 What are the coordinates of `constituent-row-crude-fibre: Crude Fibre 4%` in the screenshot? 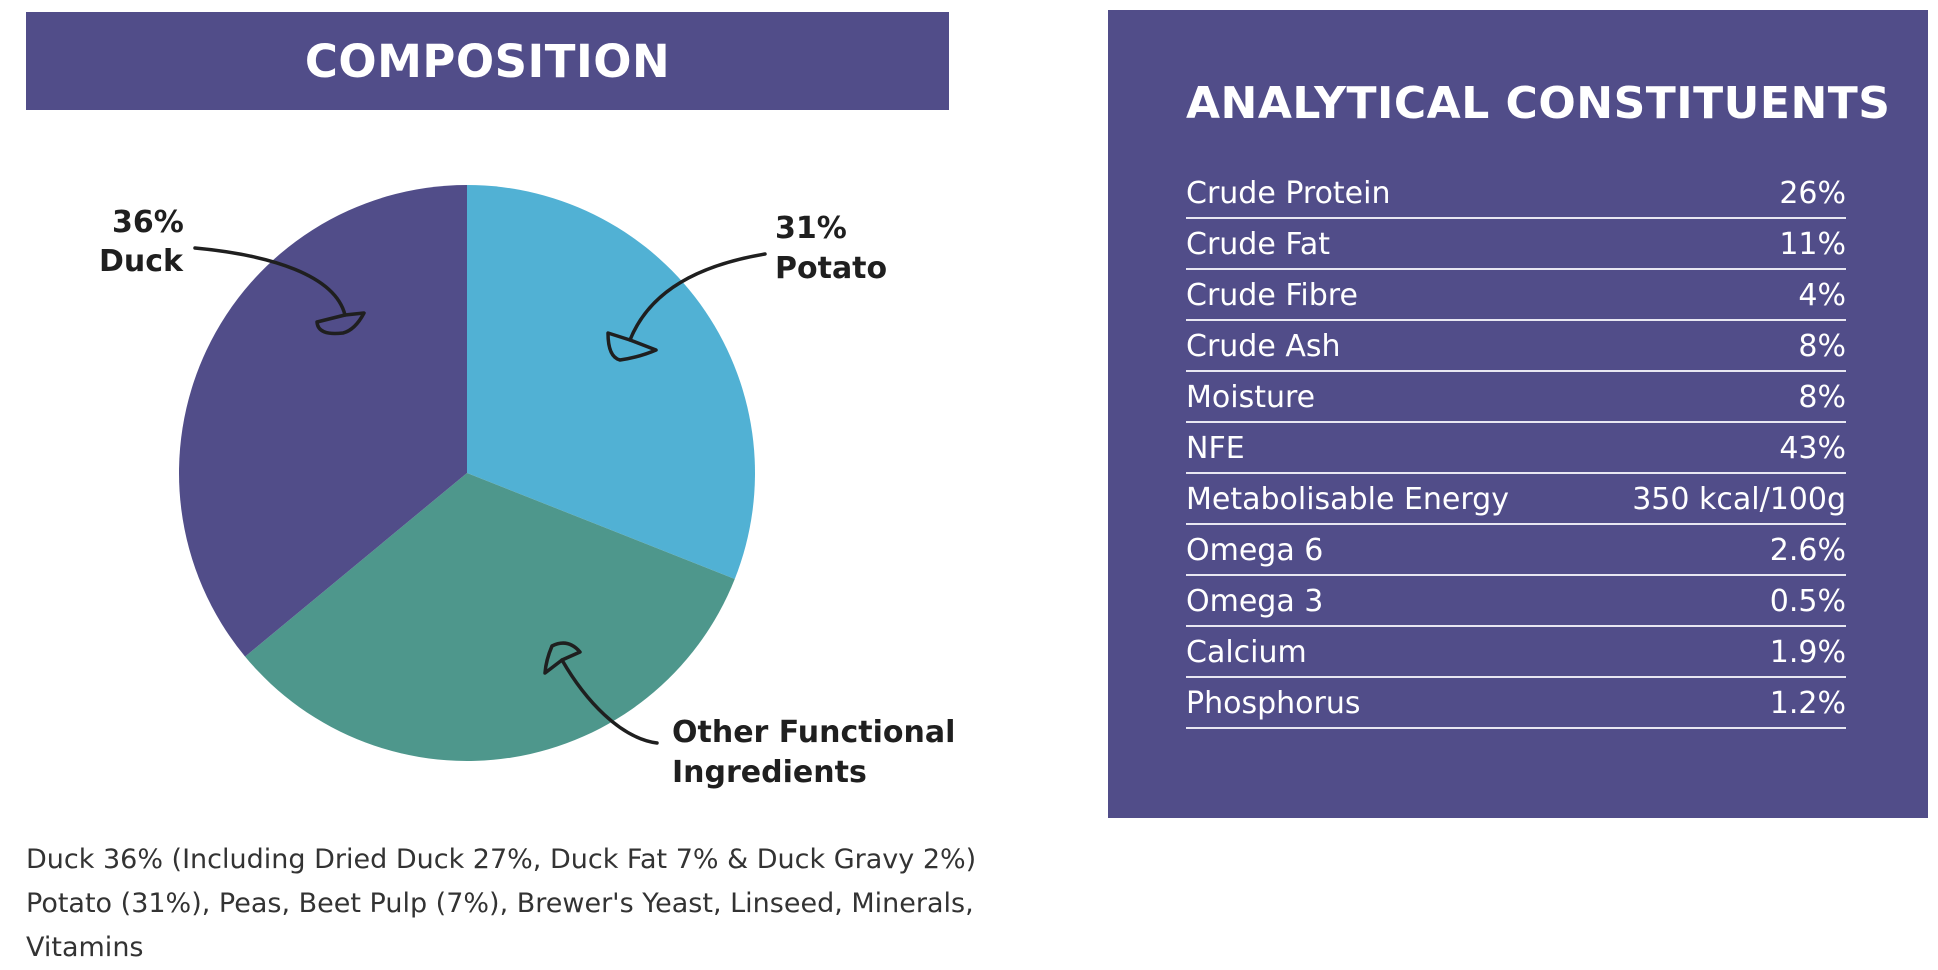 It's located at (1516, 295).